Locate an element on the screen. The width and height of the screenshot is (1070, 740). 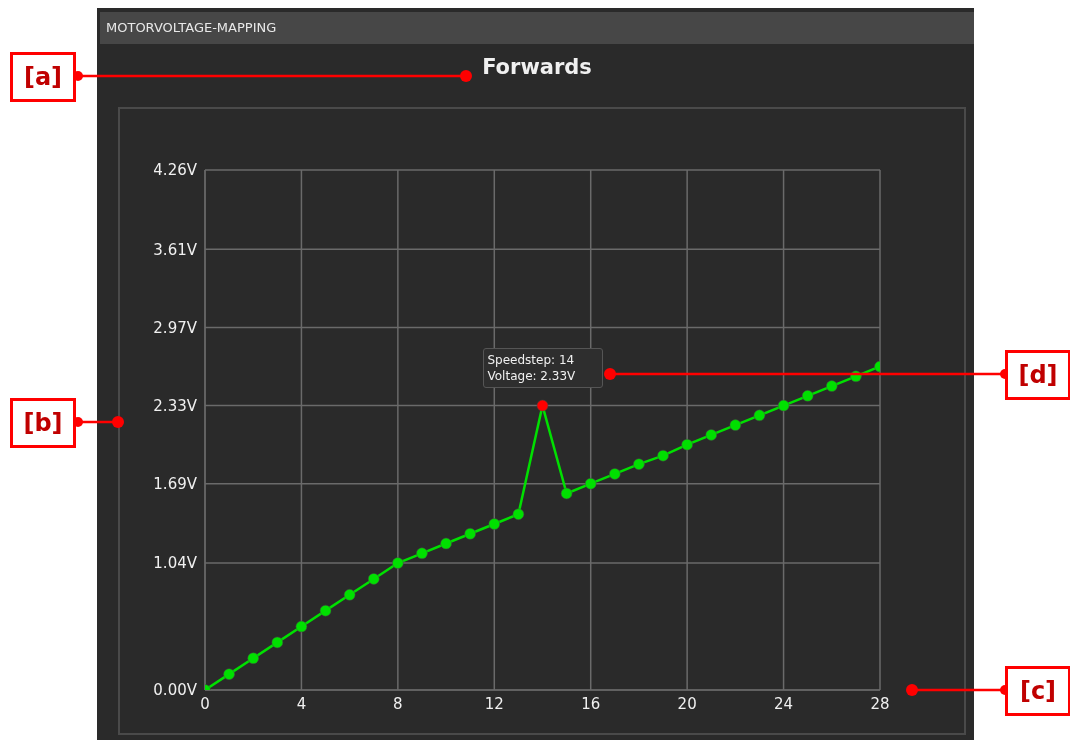
x-tick-label: 0 is located at coordinates (205, 703).